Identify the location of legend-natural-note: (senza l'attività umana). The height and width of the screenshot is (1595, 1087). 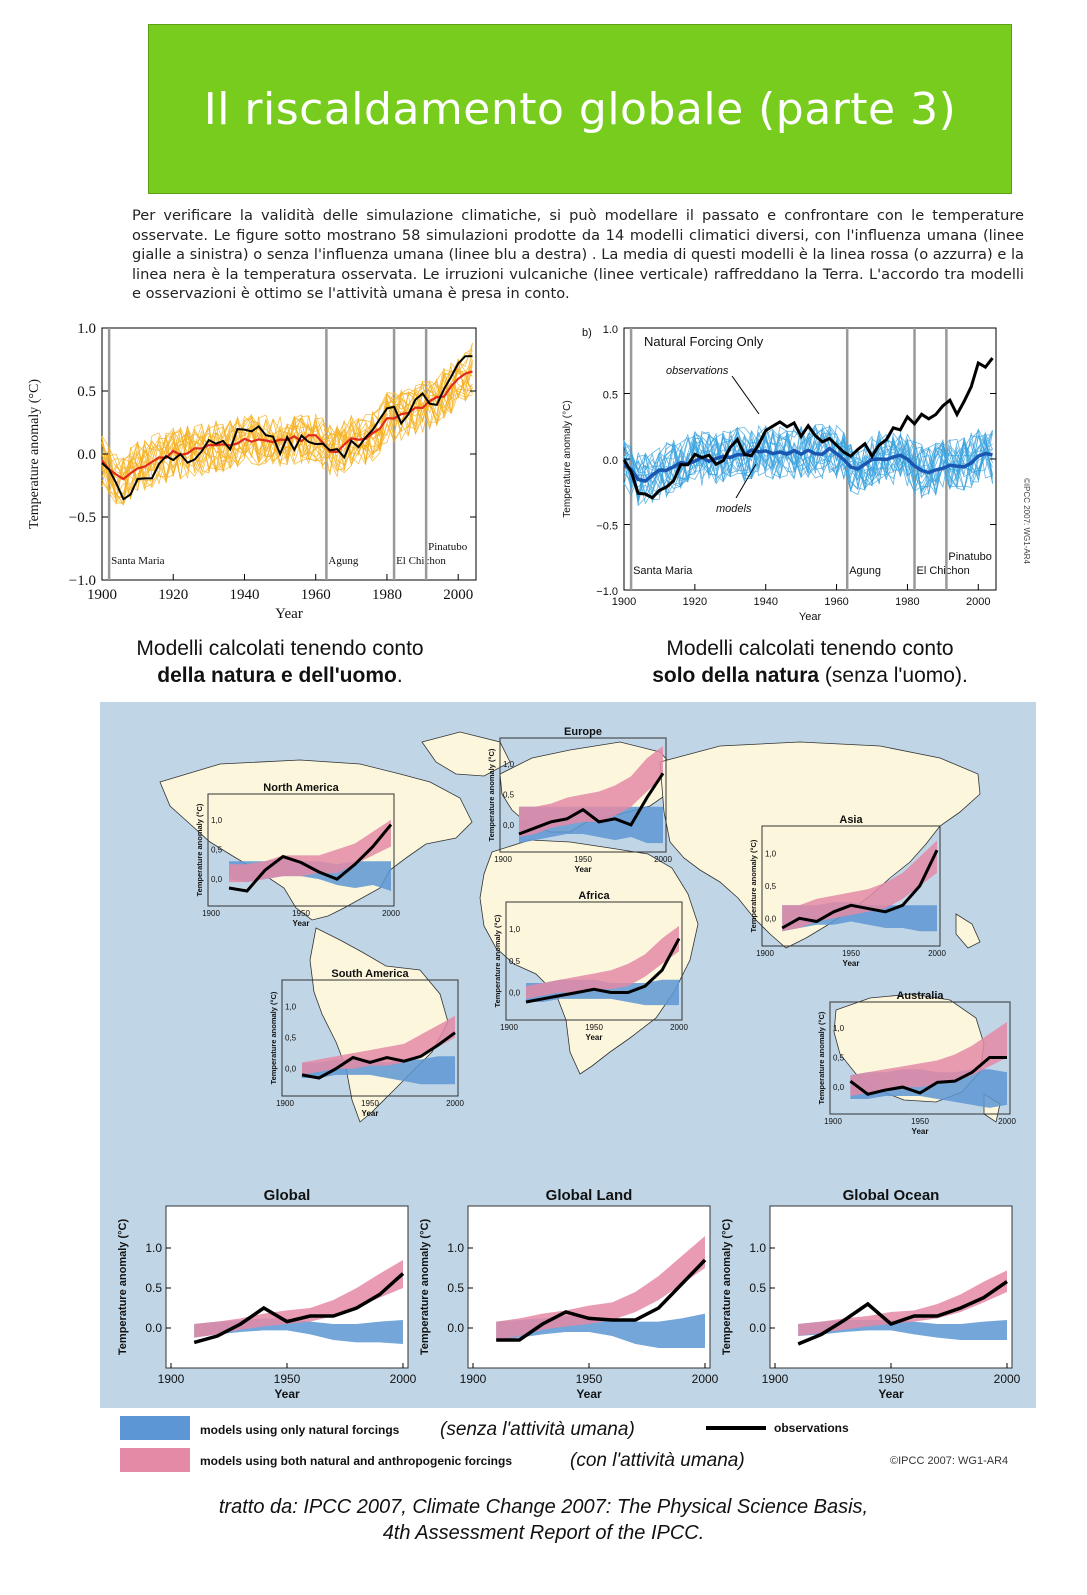
(537, 1429).